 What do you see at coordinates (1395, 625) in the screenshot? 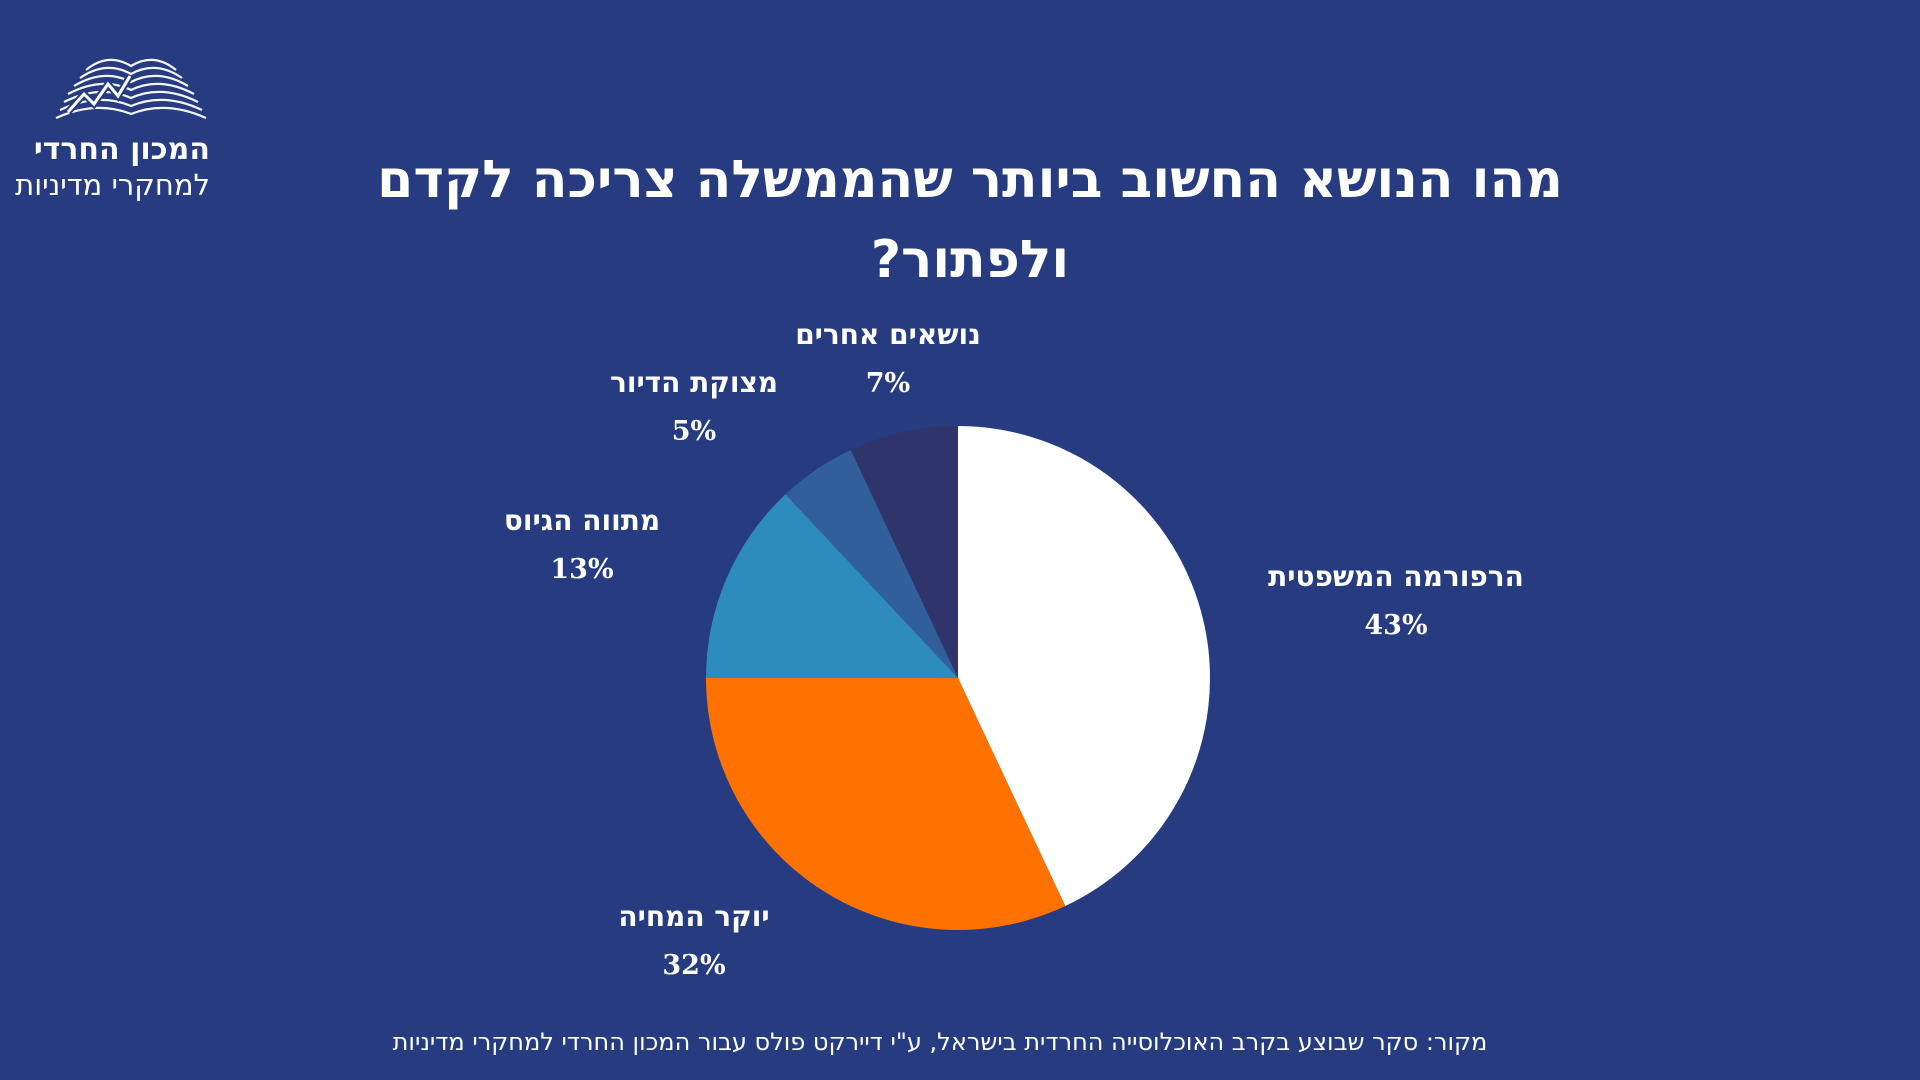
I see `slice-value-judicial-reform: 43%` at bounding box center [1395, 625].